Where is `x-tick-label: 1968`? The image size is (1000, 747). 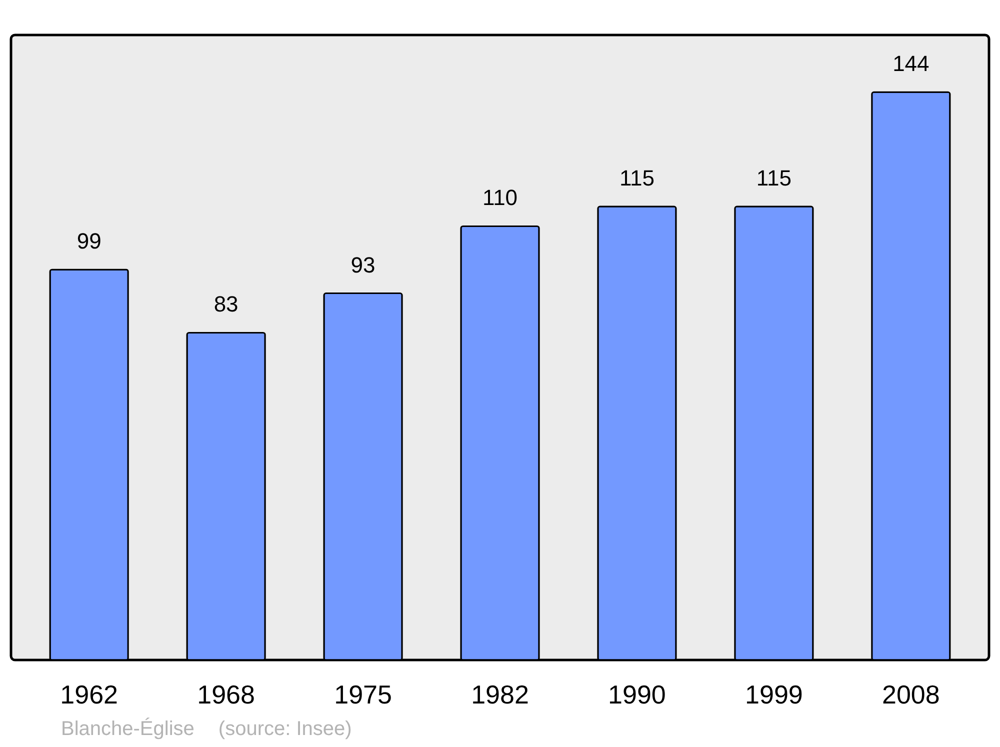 x-tick-label: 1968 is located at coordinates (226, 695).